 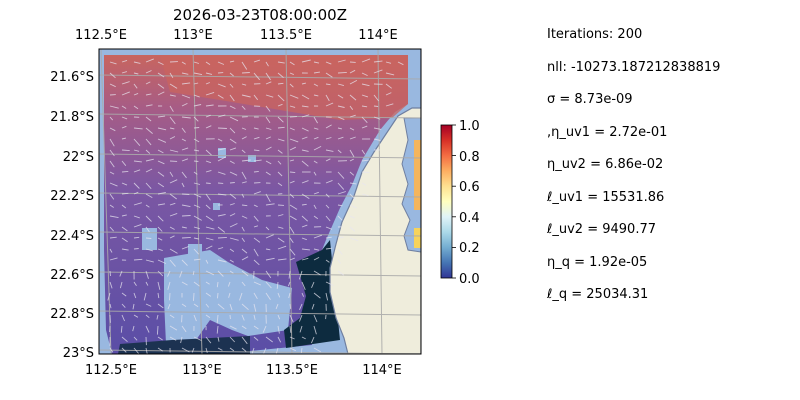 I want to click on top-tick-label: 112.5°E, so click(x=101, y=35).